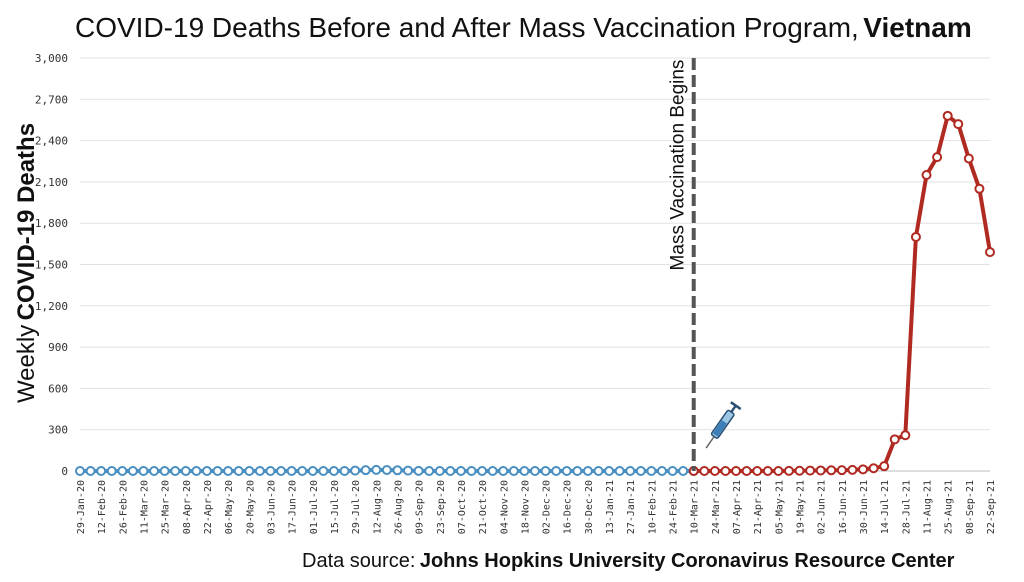 The image size is (1024, 582). Describe the element at coordinates (356, 507) in the screenshot. I see `x-tick-label: 29-Jul-20` at that location.